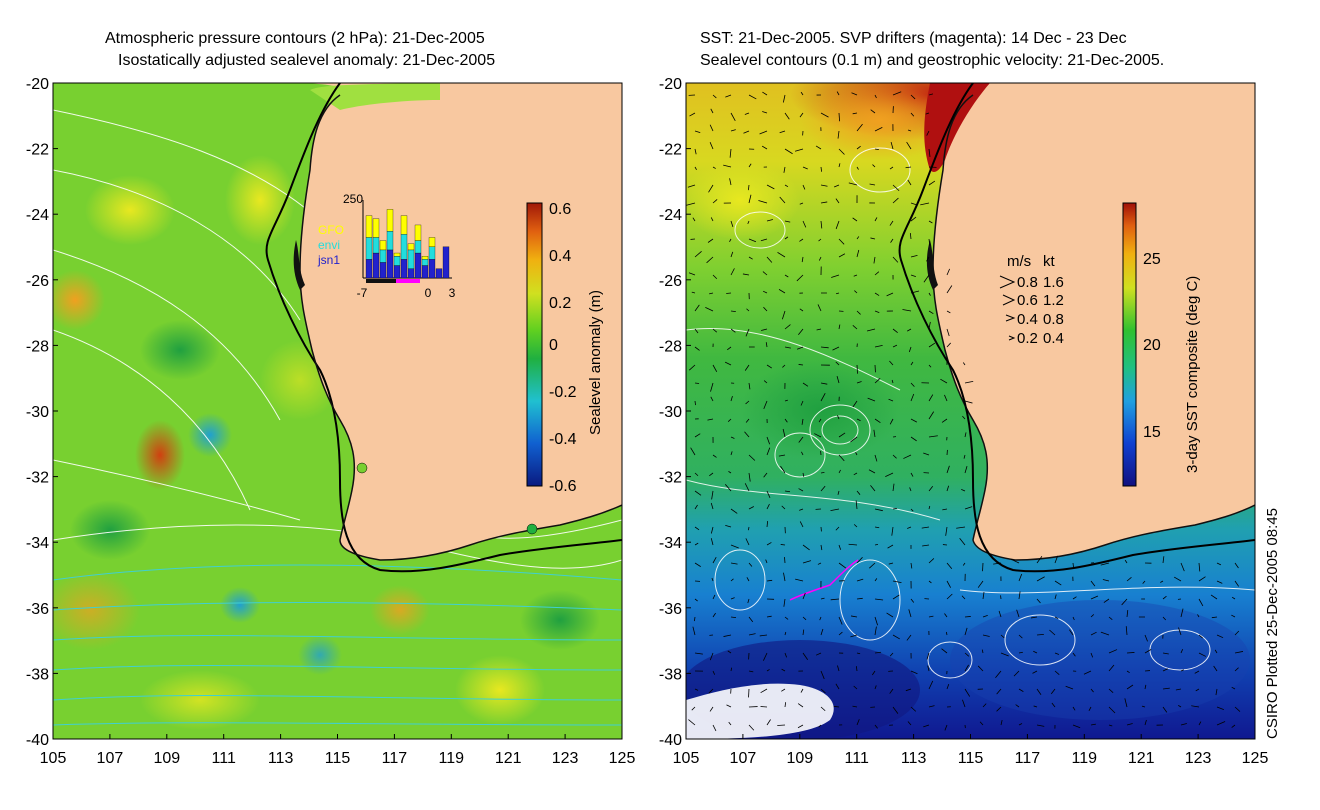 This screenshot has height=810, width=1320. What do you see at coordinates (622, 758) in the screenshot?
I see `x-tick-label: 125` at bounding box center [622, 758].